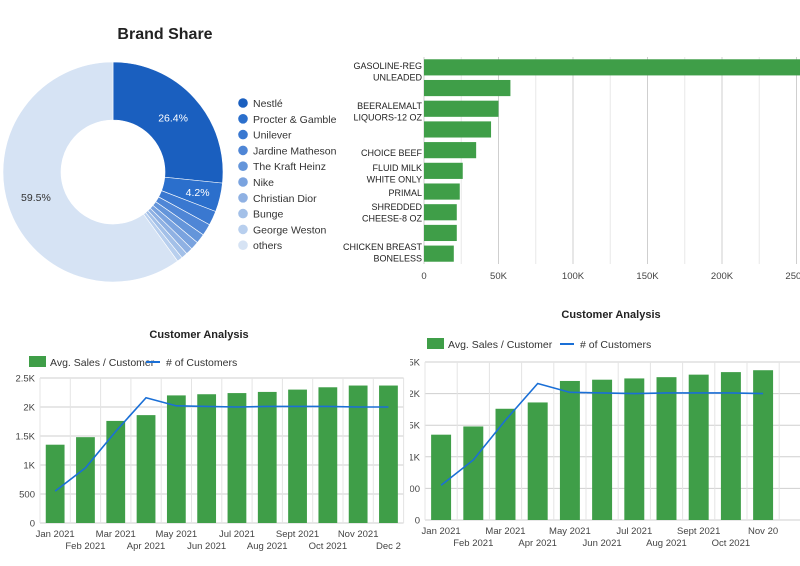 This screenshot has height=566, width=800. Describe the element at coordinates (358, 534) in the screenshot. I see `x-tick-label: Nov 2021` at that location.